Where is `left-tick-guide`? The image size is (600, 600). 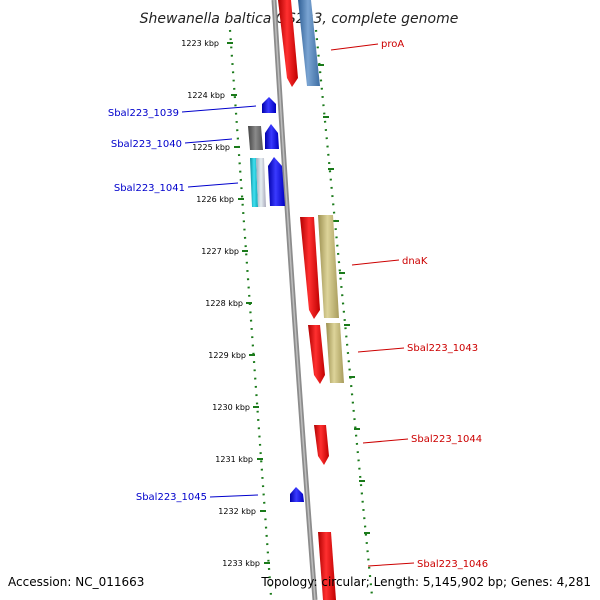 left-tick-guide is located at coordinates (250, 313).